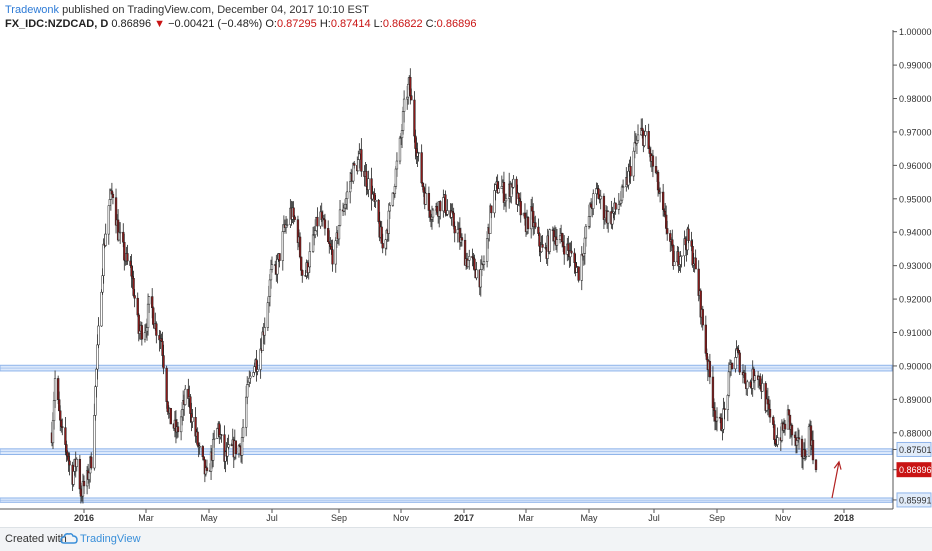  Describe the element at coordinates (57, 24) in the screenshot. I see `symbol-name: FX_IDC:NZDCAD, D` at that location.